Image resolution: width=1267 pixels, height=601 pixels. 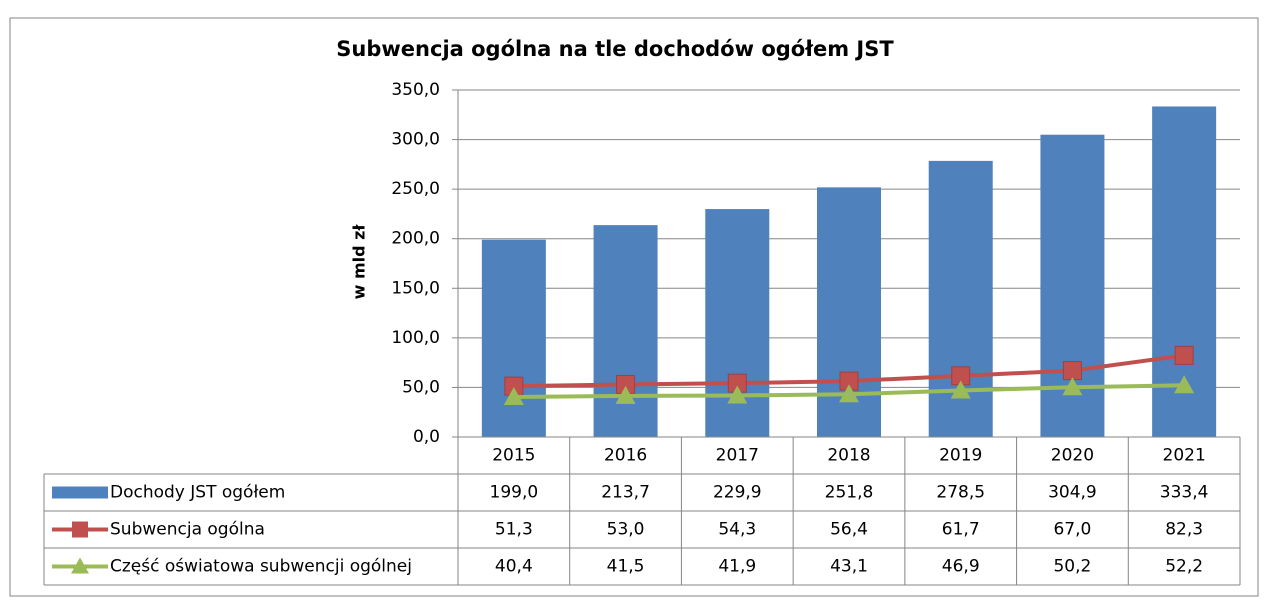 What do you see at coordinates (1072, 567) in the screenshot?
I see `data-label: 50,2` at bounding box center [1072, 567].